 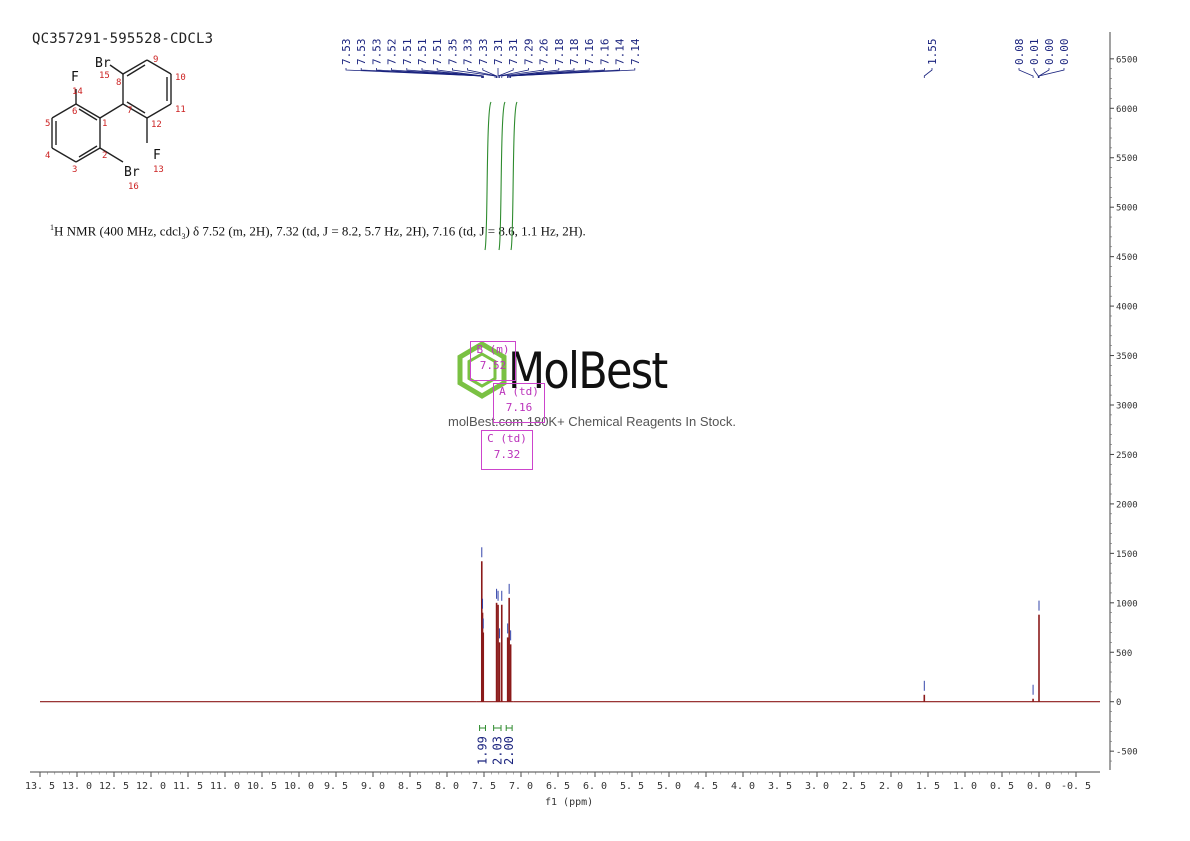 What do you see at coordinates (521, 786) in the screenshot?
I see `x-tick-label: 7. 0` at bounding box center [521, 786].